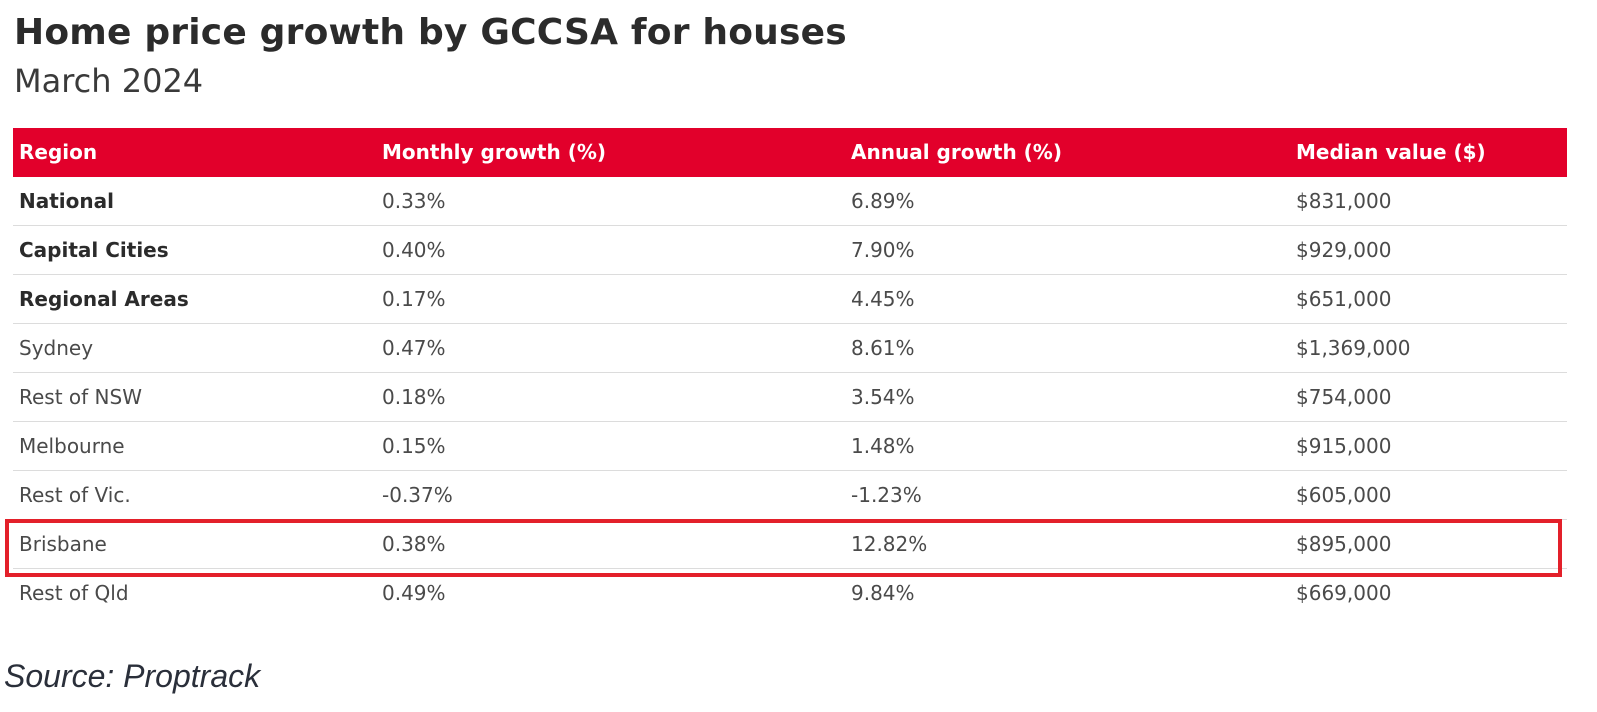 This screenshot has width=1597, height=712. Describe the element at coordinates (66, 201) in the screenshot. I see `cell-region: National` at that location.